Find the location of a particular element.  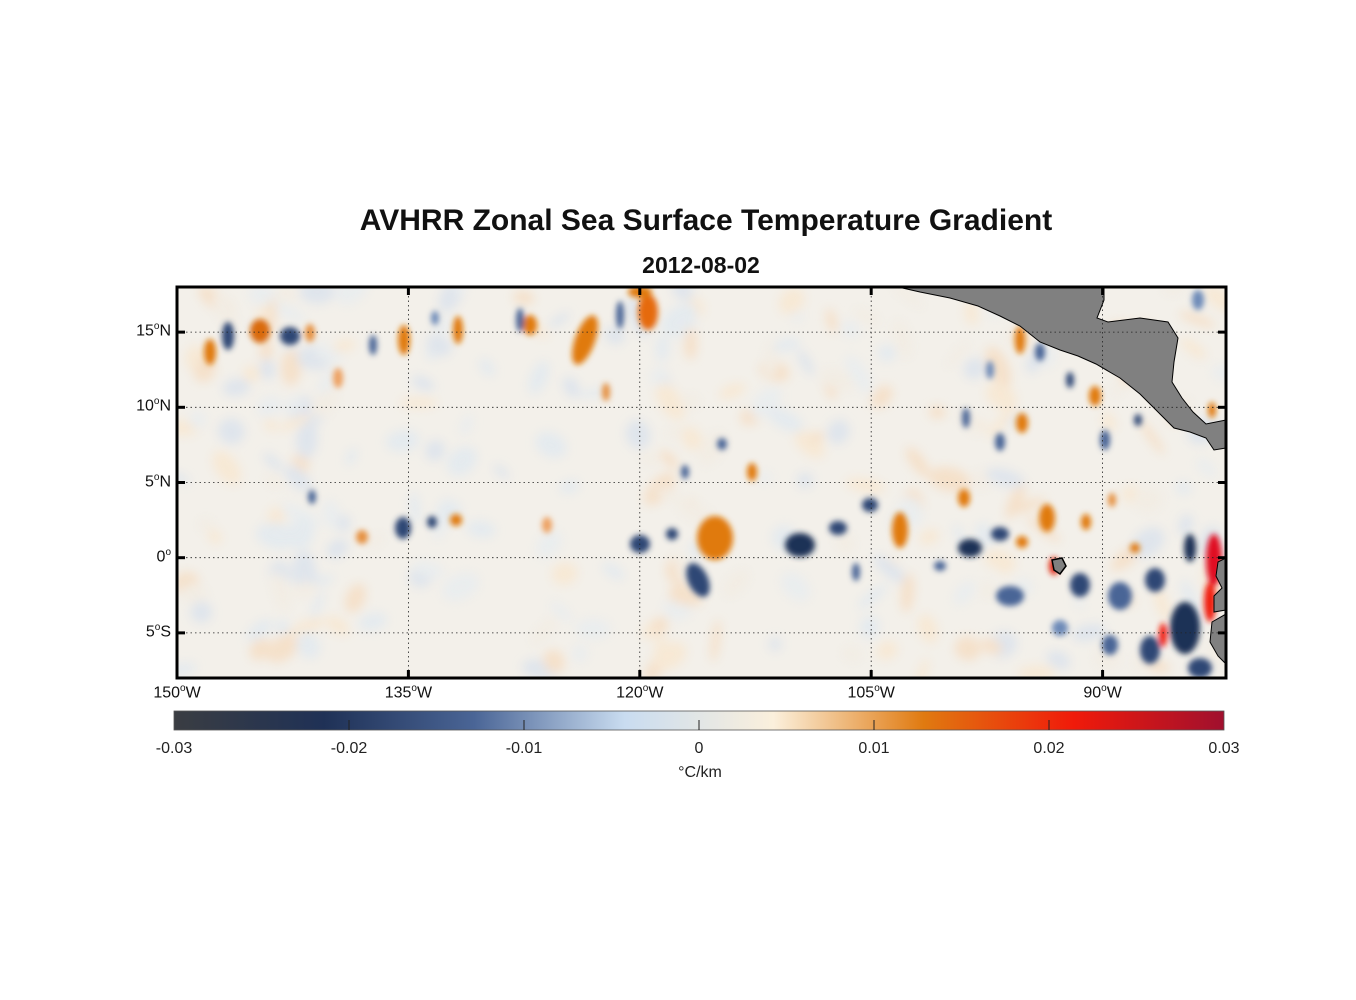

colorbar-tick-label: 0.01 is located at coordinates (874, 748).